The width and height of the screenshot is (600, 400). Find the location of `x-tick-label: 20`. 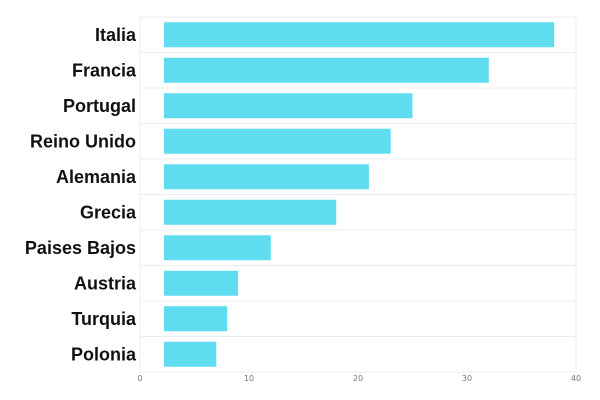

x-tick-label: 20 is located at coordinates (358, 378).